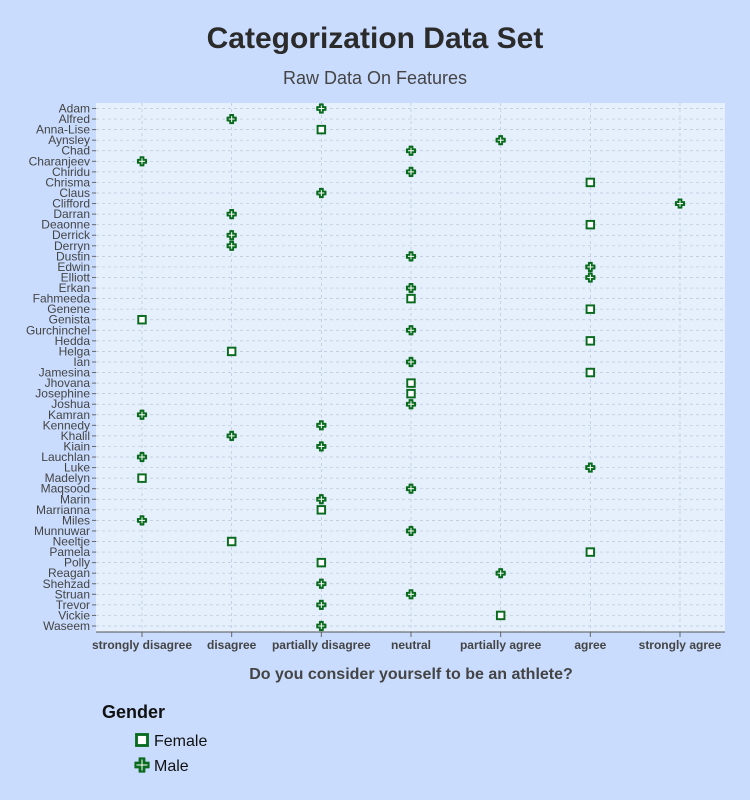 The height and width of the screenshot is (800, 750). I want to click on y-tick-label: Lauchlan, so click(65, 457).